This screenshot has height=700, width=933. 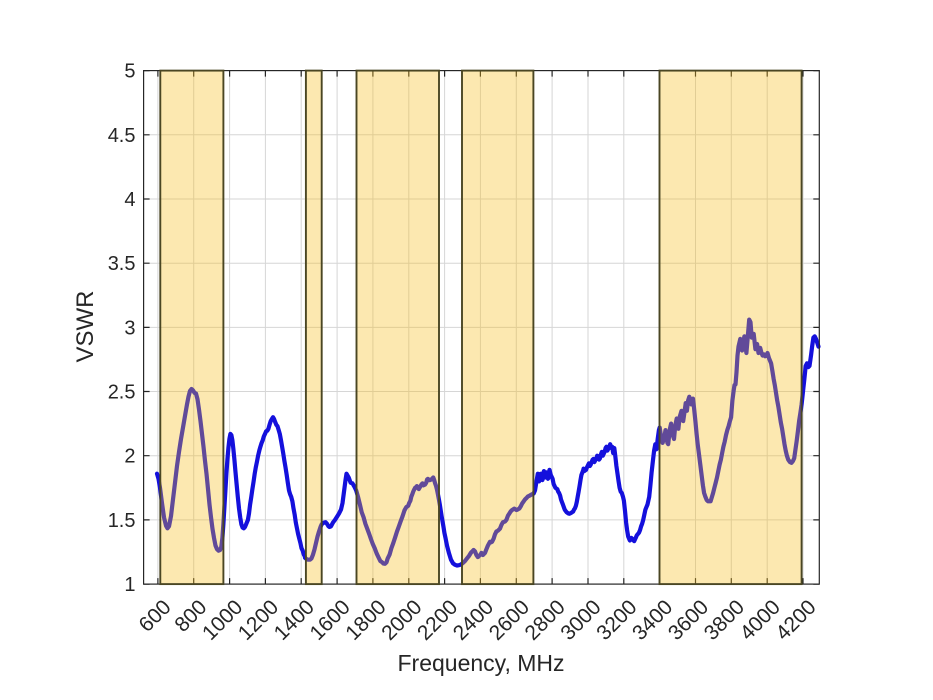 What do you see at coordinates (129, 72) in the screenshot?
I see `svg-text: 5` at bounding box center [129, 72].